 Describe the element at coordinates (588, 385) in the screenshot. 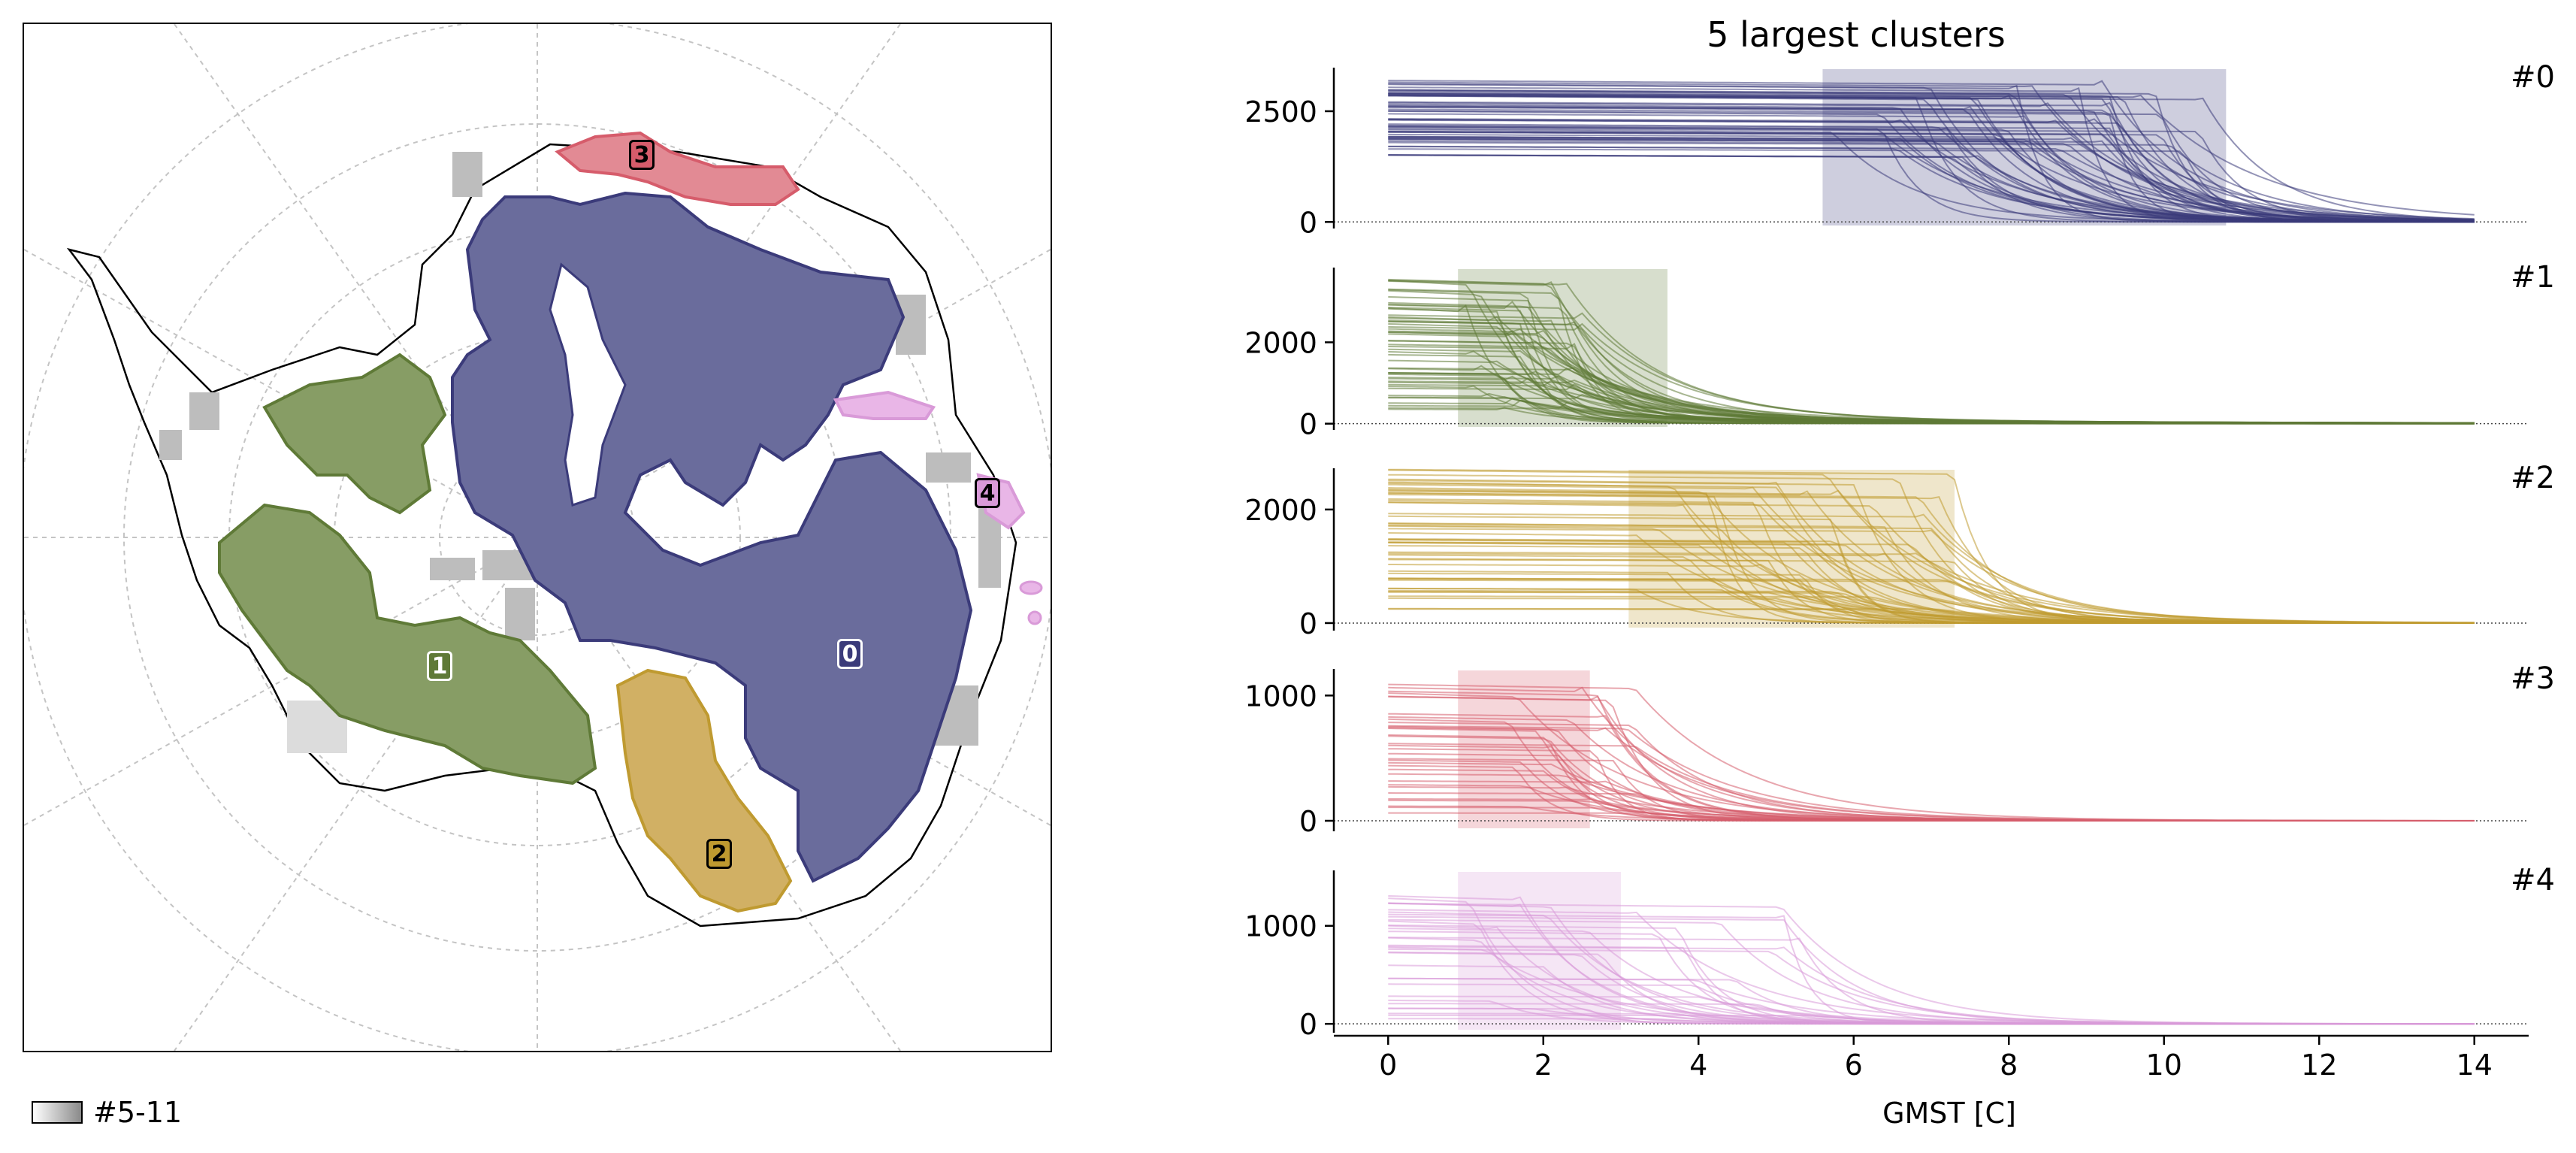

I see `cluster-0-hole` at that location.